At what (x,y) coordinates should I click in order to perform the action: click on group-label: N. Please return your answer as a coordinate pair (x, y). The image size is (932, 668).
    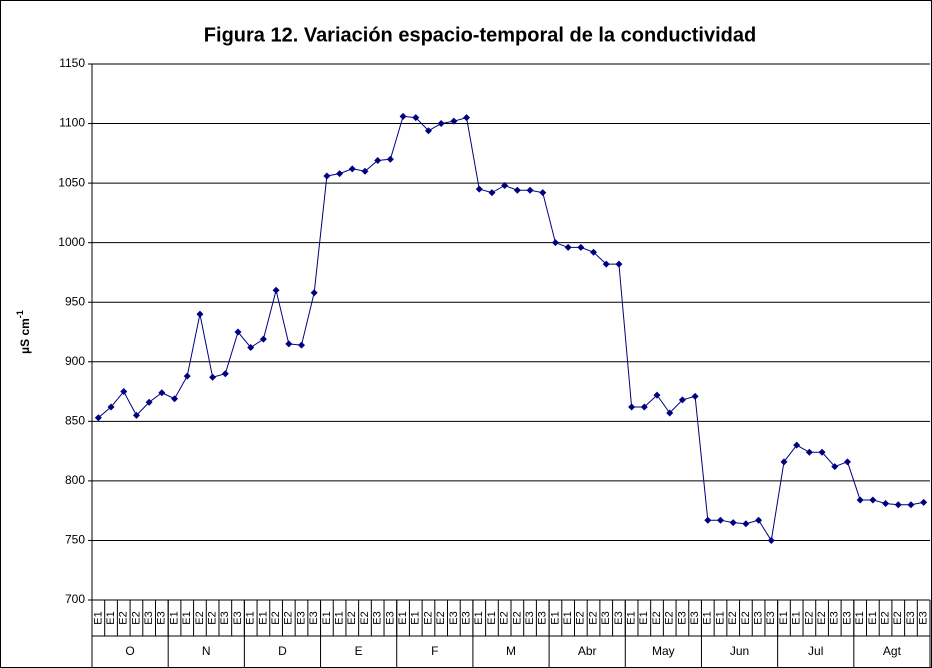
    Looking at the image, I should click on (206, 651).